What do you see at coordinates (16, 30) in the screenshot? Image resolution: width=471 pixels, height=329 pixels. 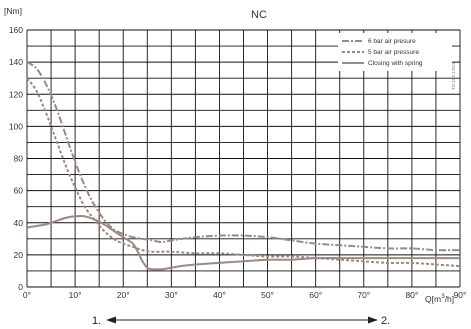 I see `y-tick-label: 160` at bounding box center [16, 30].